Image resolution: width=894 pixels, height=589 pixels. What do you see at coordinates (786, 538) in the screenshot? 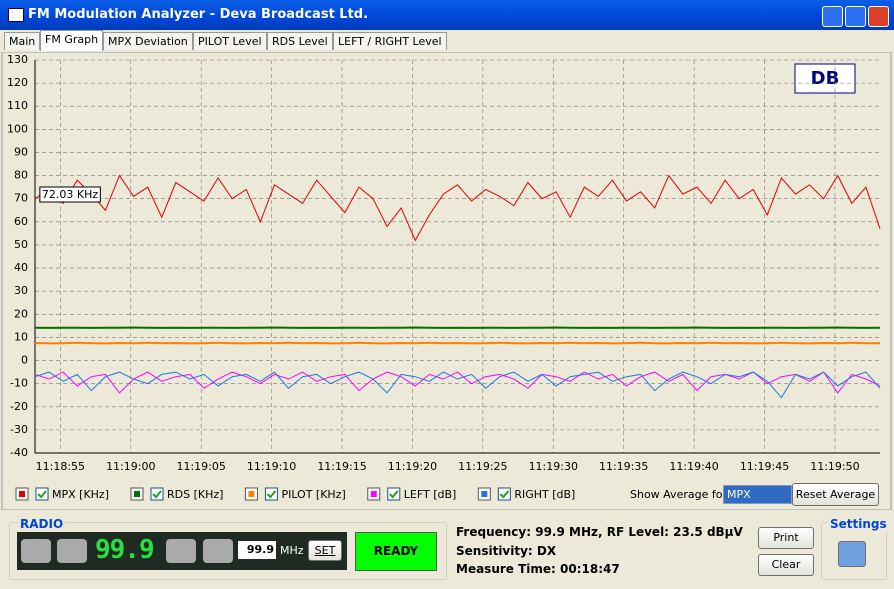
I see `print-button: Print` at bounding box center [786, 538].